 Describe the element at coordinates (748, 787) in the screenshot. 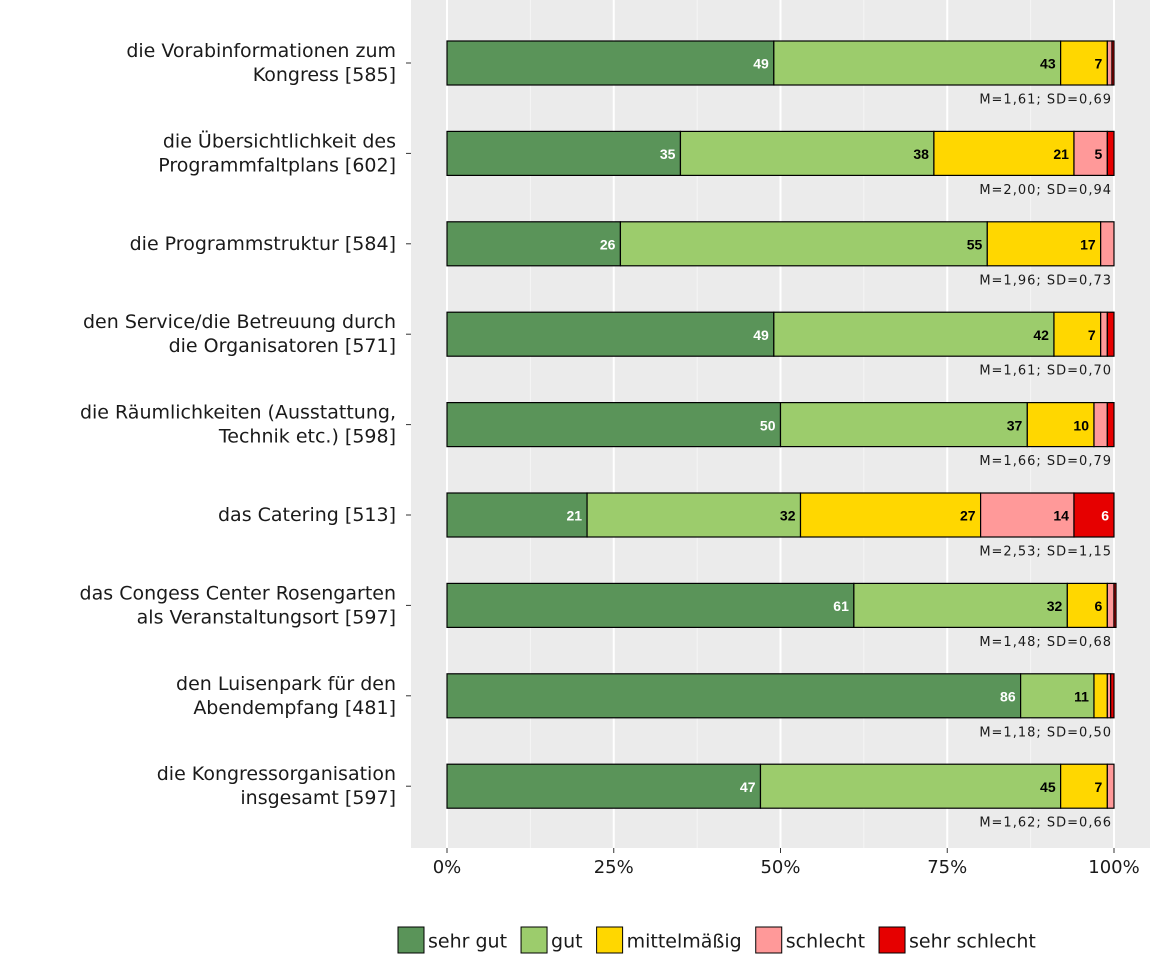

I see `value-label: 47` at that location.